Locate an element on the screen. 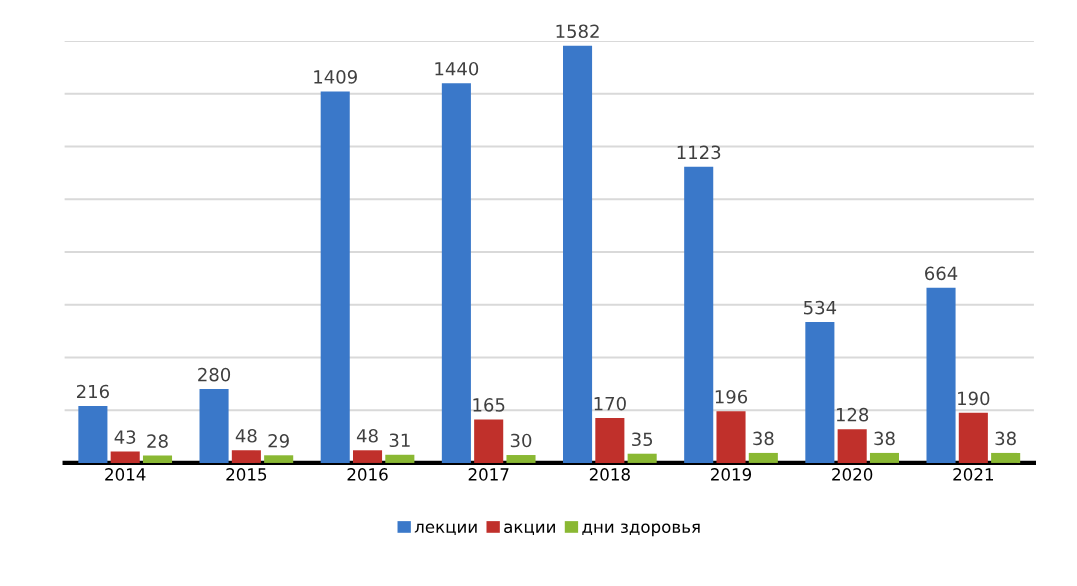 This screenshot has height=586, width=1077. data-label: 29 is located at coordinates (278, 440).